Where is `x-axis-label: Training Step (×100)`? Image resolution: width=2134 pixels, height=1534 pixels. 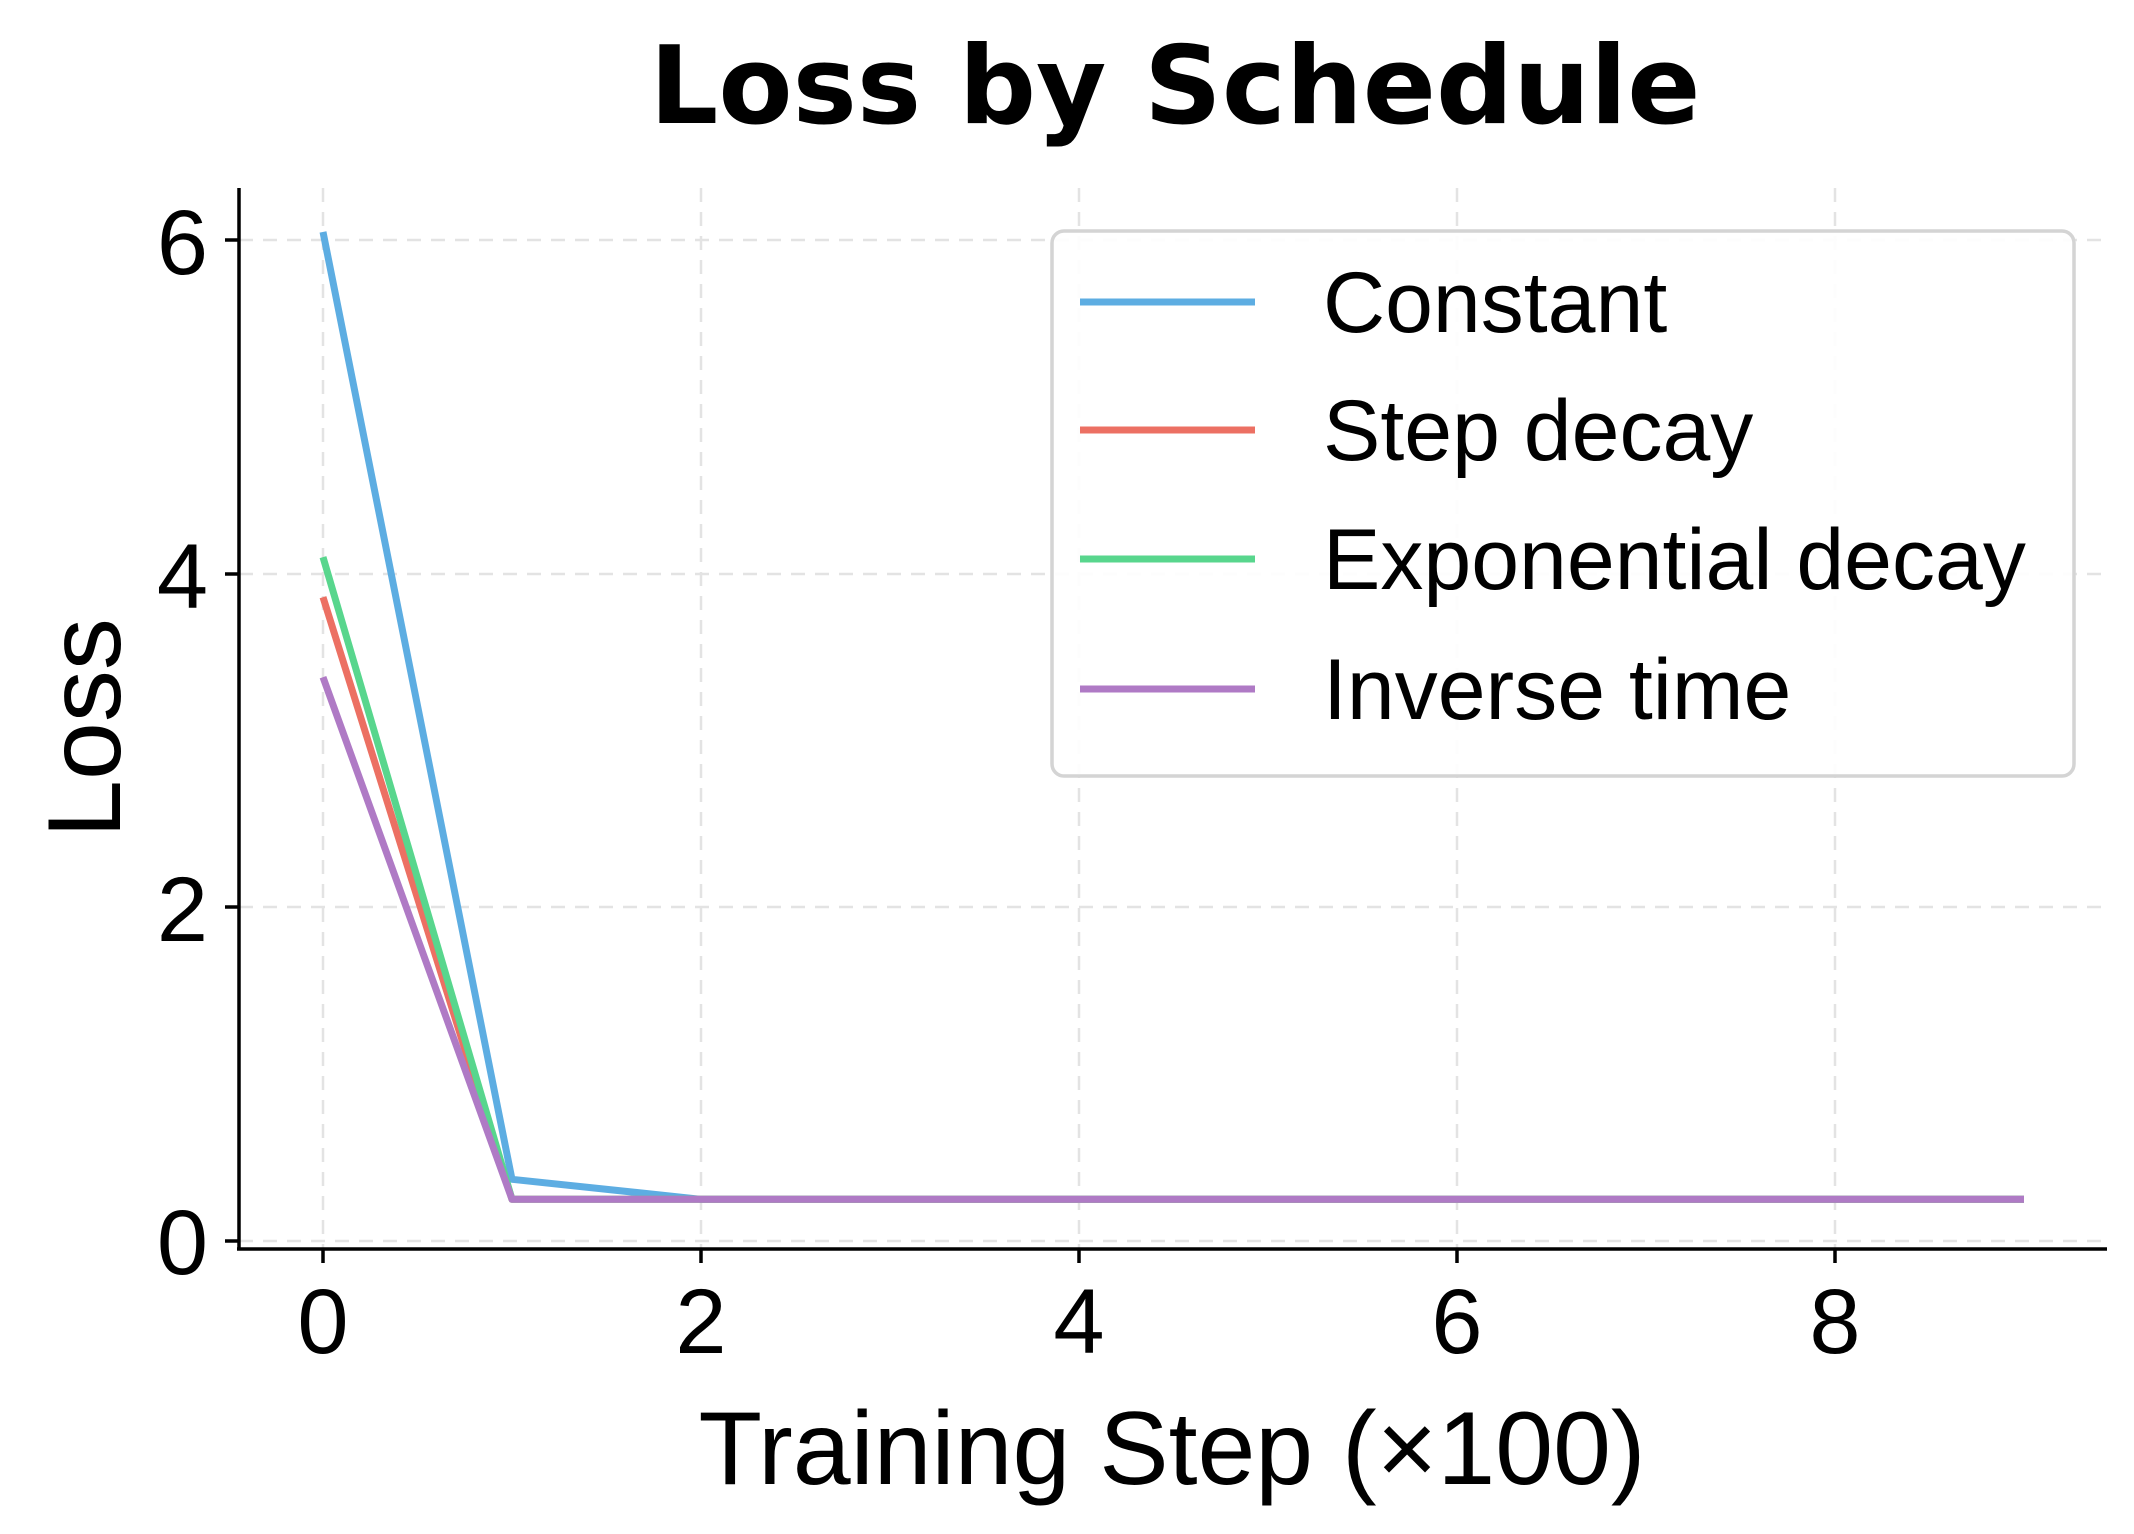 x-axis-label: Training Step (×100) is located at coordinates (1171, 1449).